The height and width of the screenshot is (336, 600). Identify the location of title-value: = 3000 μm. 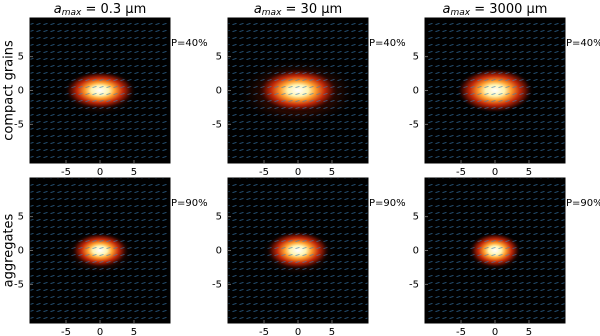
(508, 9).